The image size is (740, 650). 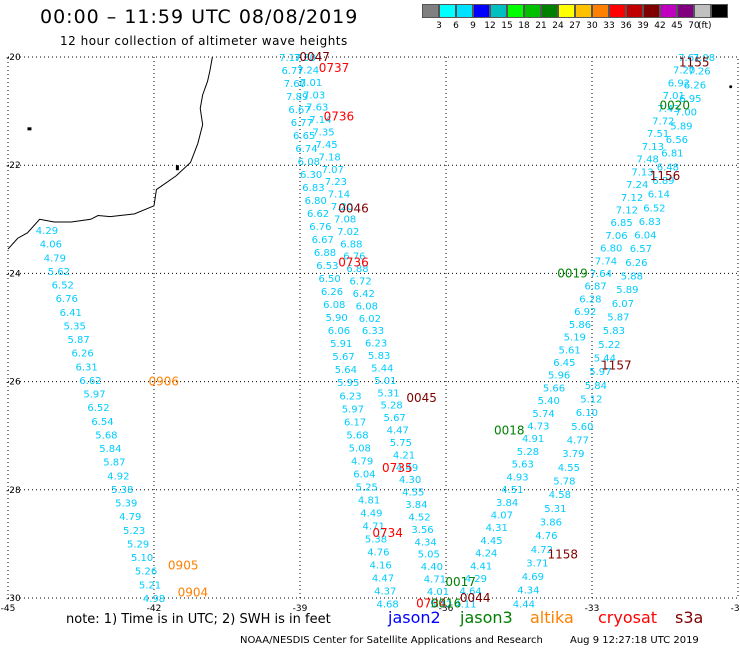 I want to click on color-scale-label: 21, so click(x=541, y=26).